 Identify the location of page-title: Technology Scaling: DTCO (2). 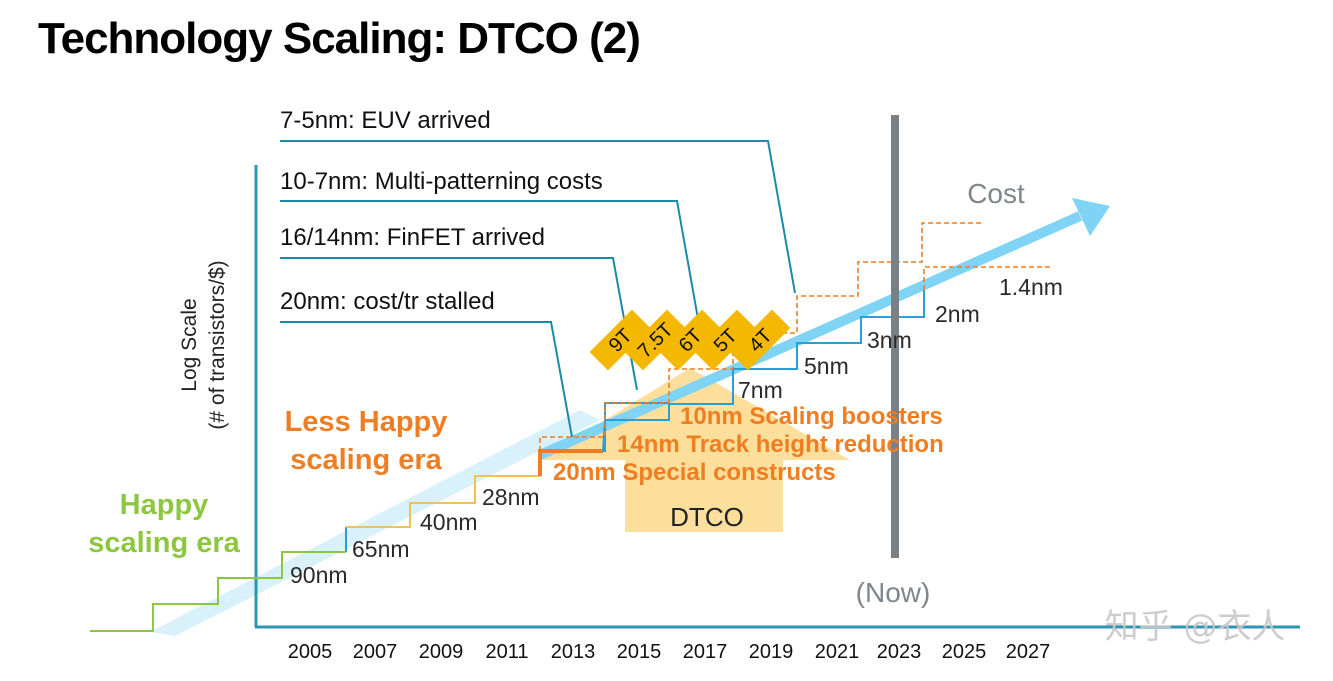
(339, 38).